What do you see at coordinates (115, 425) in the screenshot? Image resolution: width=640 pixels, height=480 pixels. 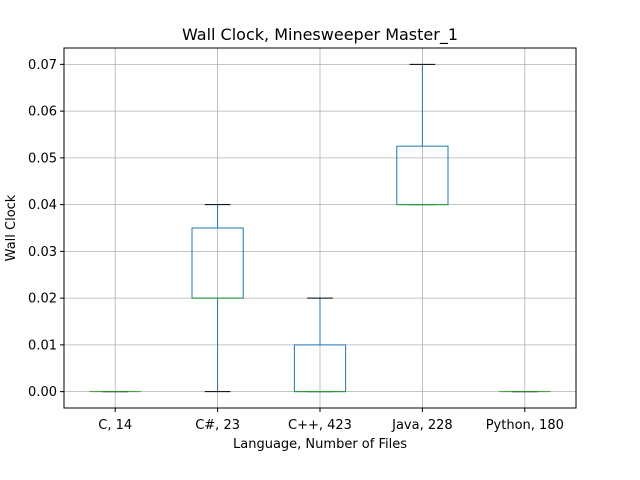 I see `x-tick-label: C, 14` at bounding box center [115, 425].